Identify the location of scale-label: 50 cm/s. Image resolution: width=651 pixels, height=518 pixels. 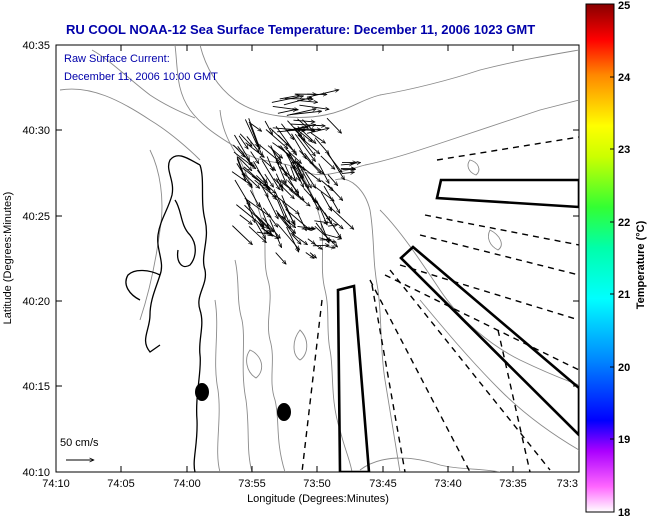
(79, 443).